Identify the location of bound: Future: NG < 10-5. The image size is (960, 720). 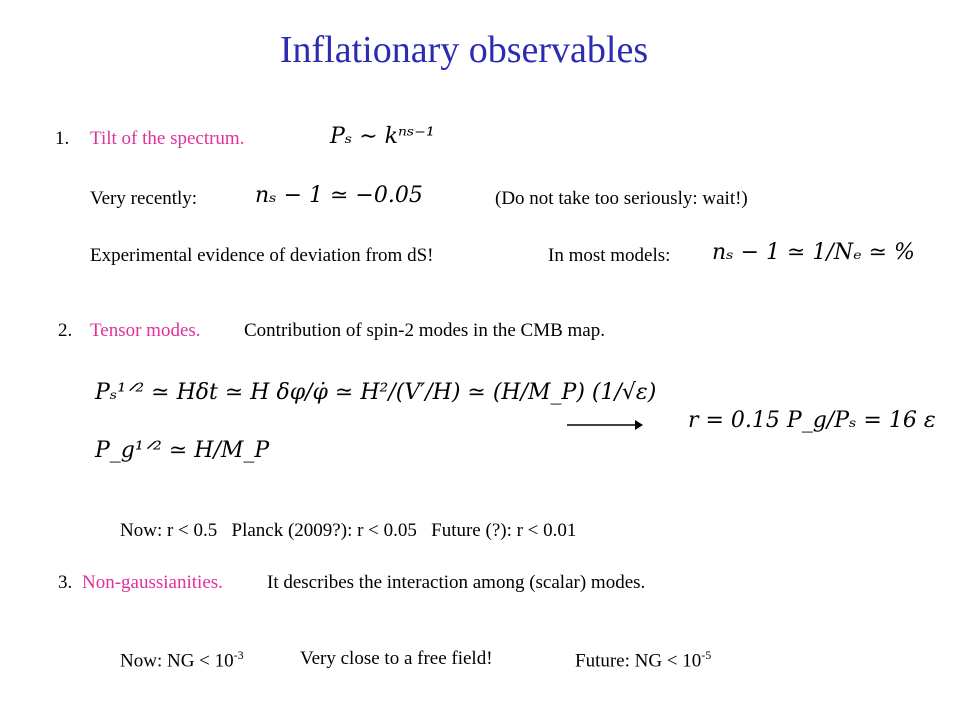
(643, 660).